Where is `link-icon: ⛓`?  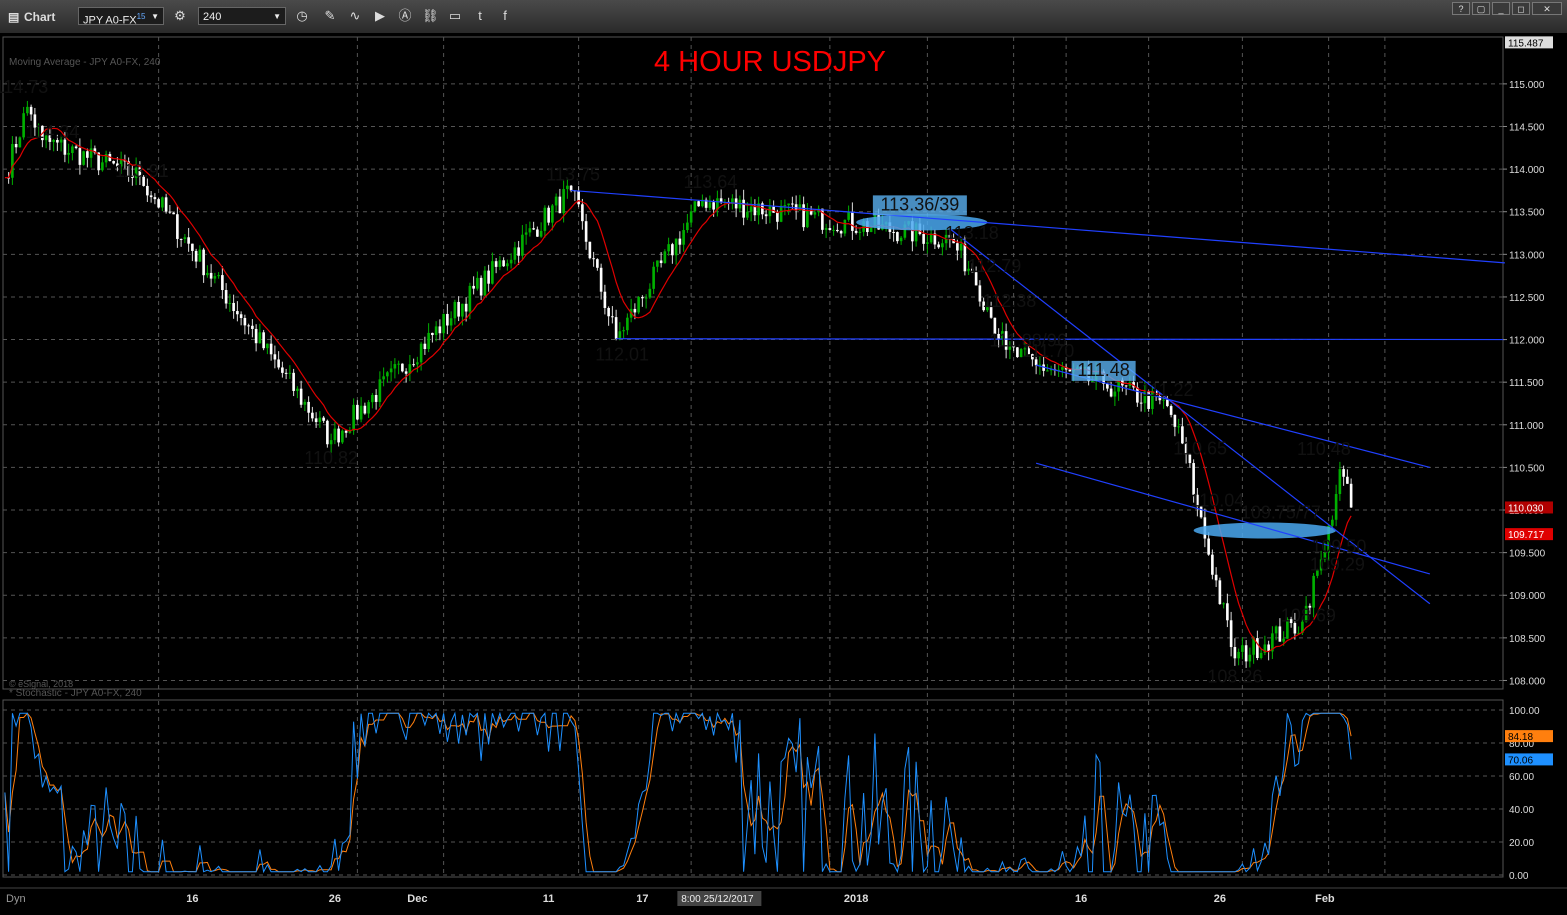
link-icon: ⛓ is located at coordinates (430, 15).